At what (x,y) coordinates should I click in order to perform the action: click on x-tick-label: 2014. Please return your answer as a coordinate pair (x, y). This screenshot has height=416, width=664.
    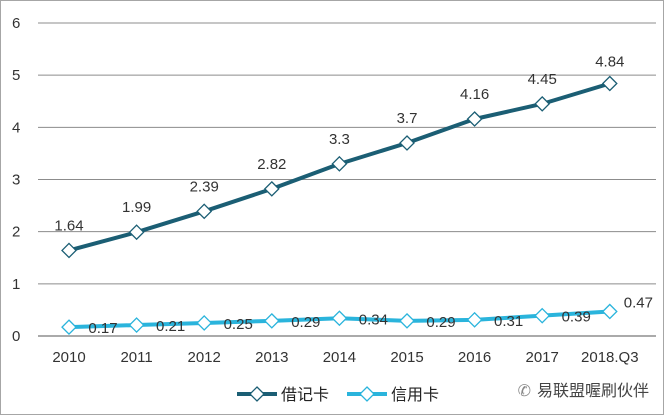
    Looking at the image, I should click on (339, 357).